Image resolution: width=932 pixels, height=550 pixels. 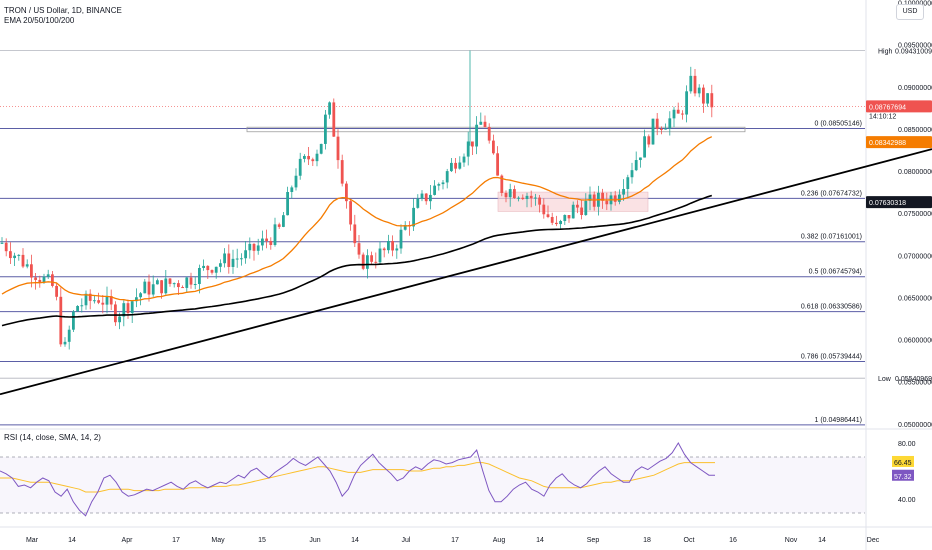 I want to click on rsi-label: RSI (14, close, SMA, 14, 2), so click(x=52, y=437).